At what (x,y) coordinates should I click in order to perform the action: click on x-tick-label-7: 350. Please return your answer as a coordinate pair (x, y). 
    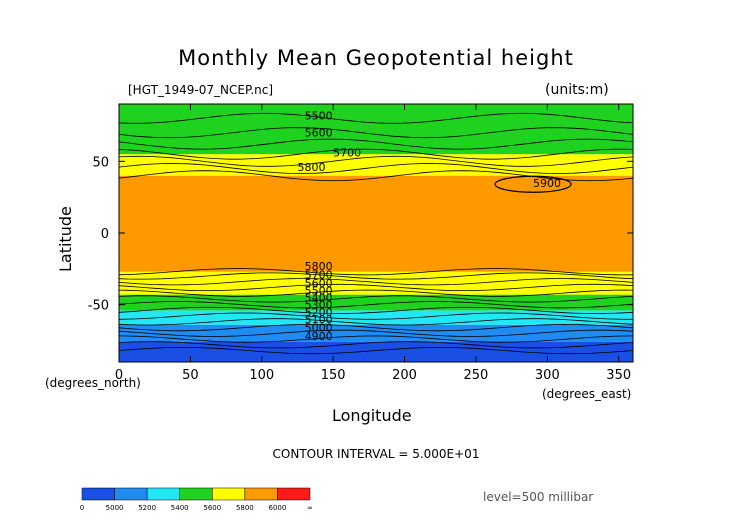
    Looking at the image, I should click on (618, 375).